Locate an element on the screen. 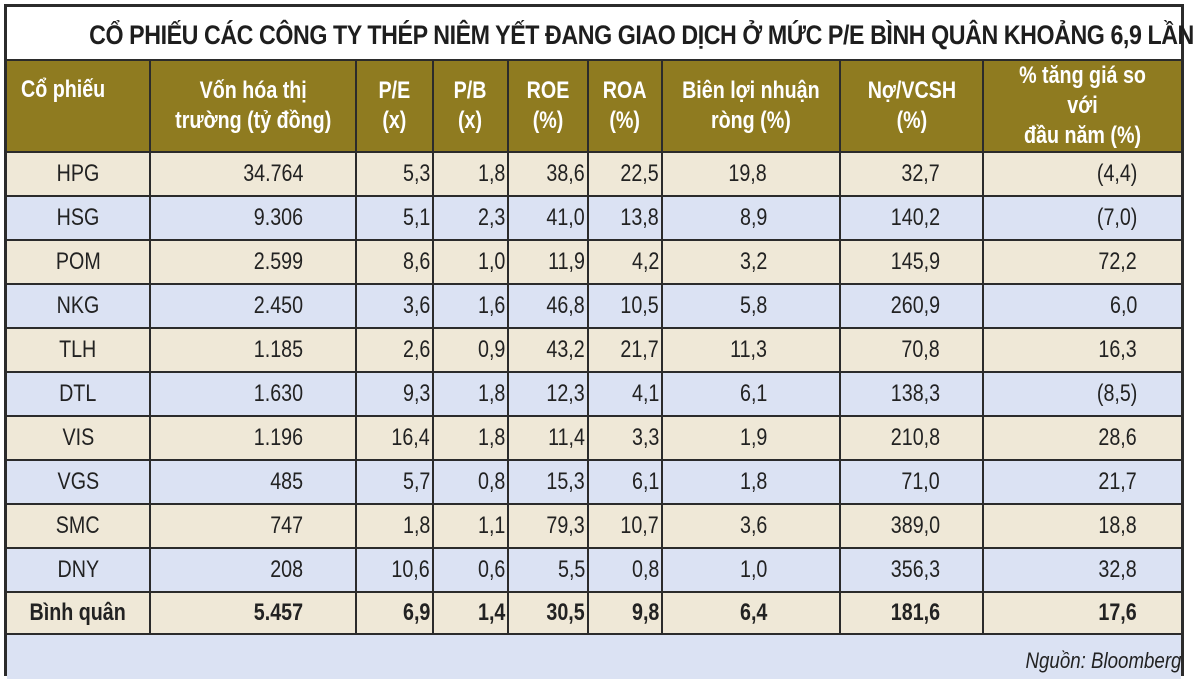  cell-pe: 1,8 is located at coordinates (394, 526).